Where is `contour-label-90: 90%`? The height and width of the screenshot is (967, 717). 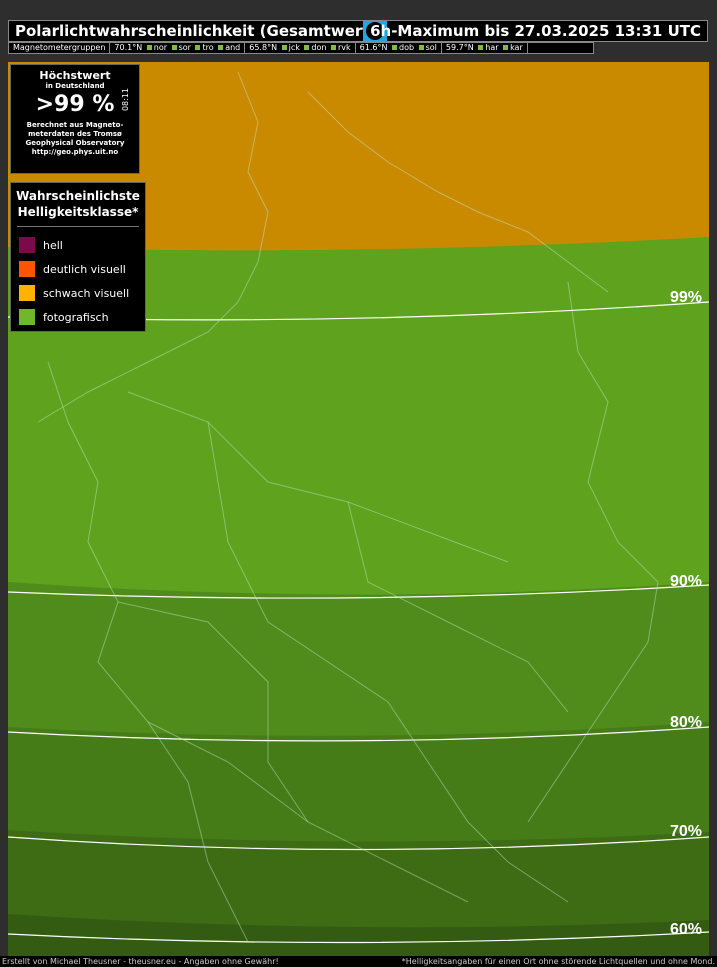 contour-label-90: 90% is located at coordinates (686, 581).